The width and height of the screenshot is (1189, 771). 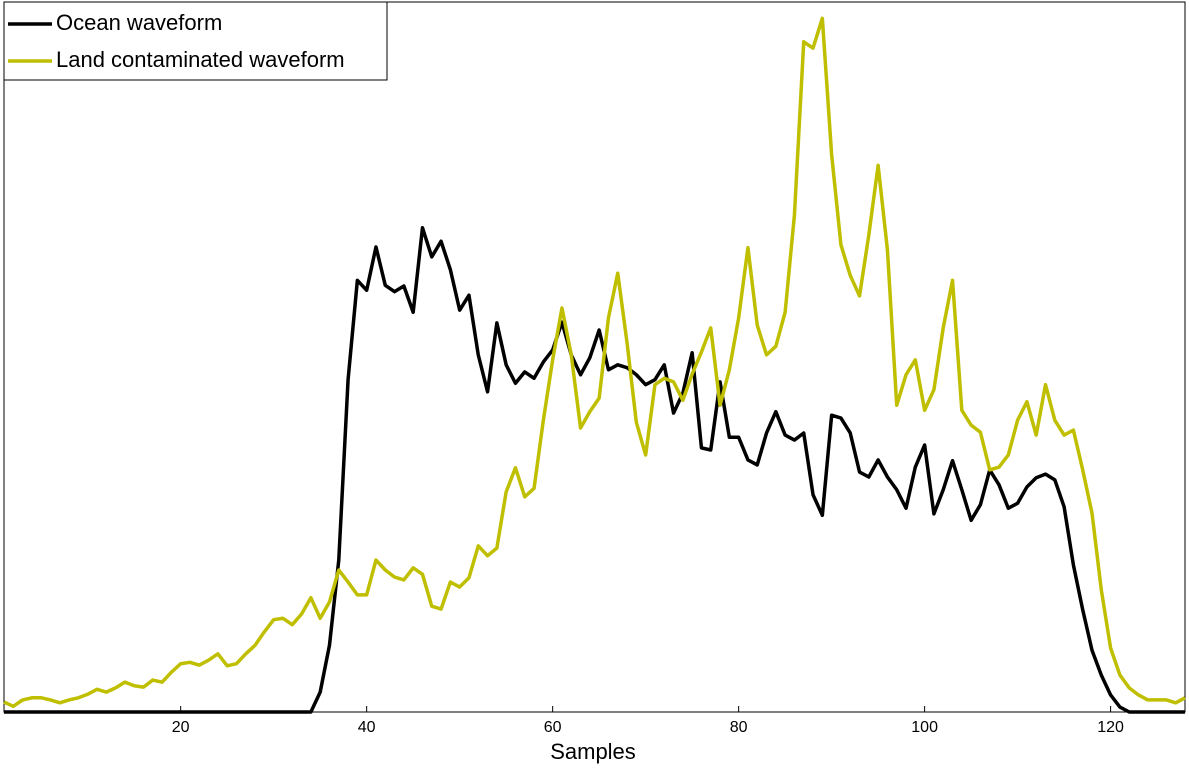 What do you see at coordinates (924, 727) in the screenshot?
I see `x-tick-label: 100` at bounding box center [924, 727].